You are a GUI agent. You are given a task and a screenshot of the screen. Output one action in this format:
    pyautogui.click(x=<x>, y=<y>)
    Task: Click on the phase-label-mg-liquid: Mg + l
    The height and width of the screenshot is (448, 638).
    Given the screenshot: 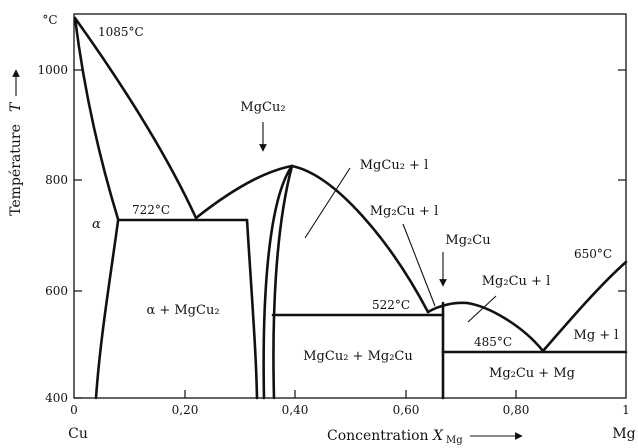 What is the action you would take?
    pyautogui.click(x=596, y=335)
    